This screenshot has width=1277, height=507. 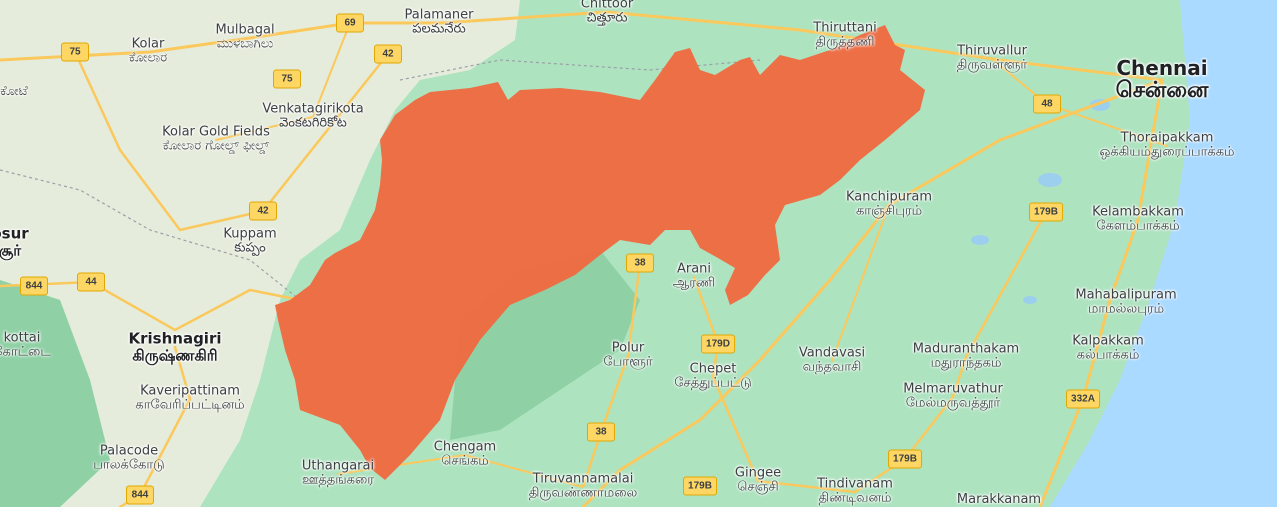 What do you see at coordinates (287, 79) in the screenshot?
I see `highway-shield-75b: 75` at bounding box center [287, 79].